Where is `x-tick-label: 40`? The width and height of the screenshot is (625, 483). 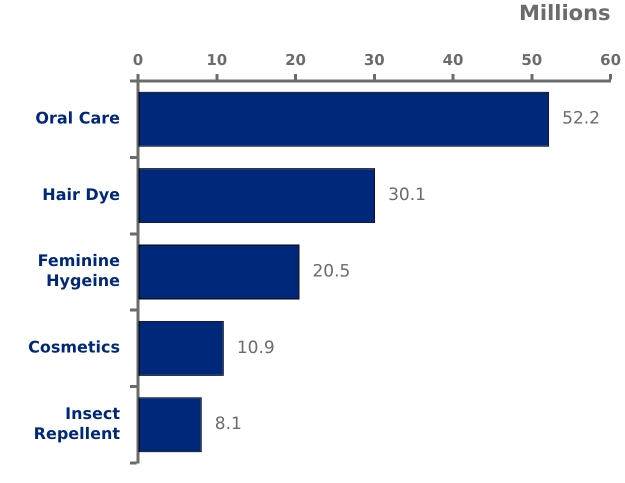
x-tick-label: 40 is located at coordinates (453, 59).